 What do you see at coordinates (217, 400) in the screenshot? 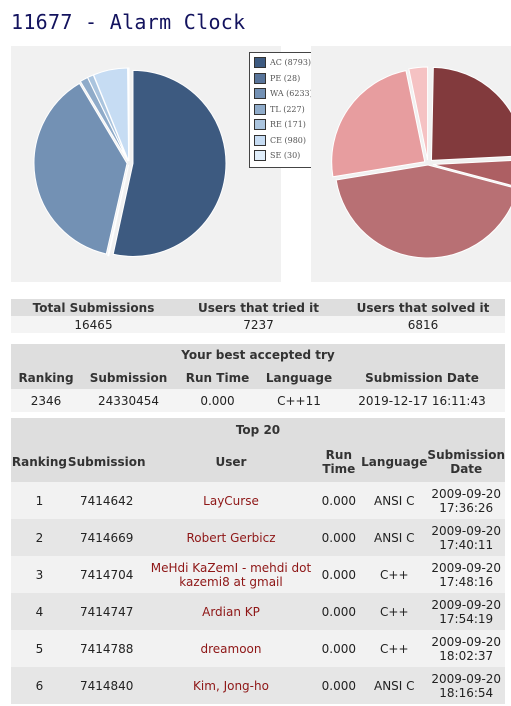
I see `best-runtime: 0.000` at bounding box center [217, 400].